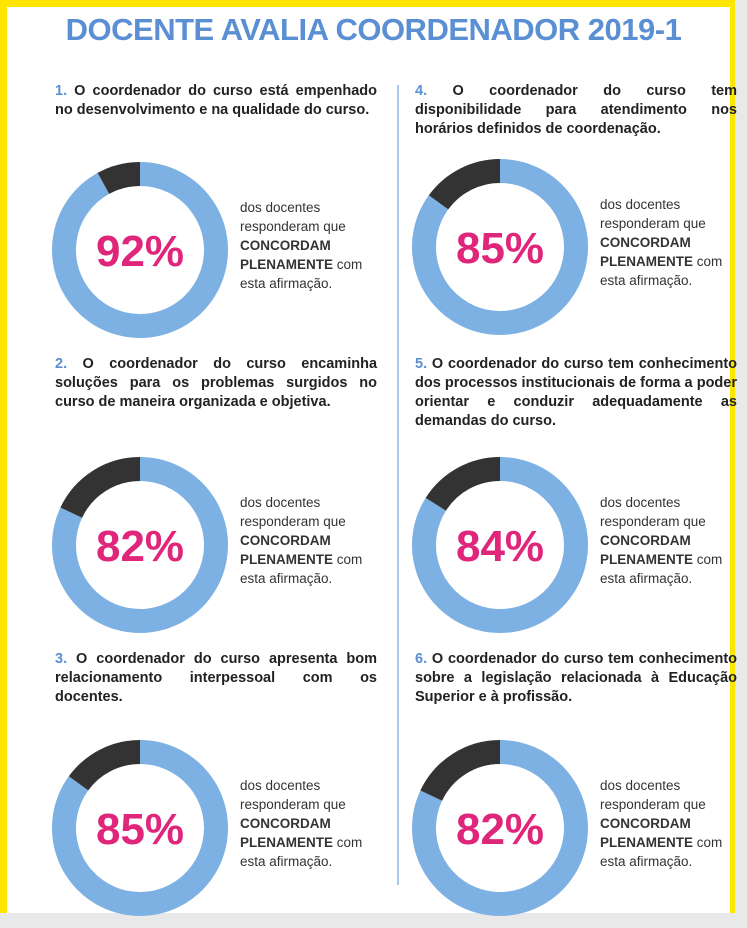 This screenshot has height=928, width=747. Describe the element at coordinates (373, 29) in the screenshot. I see `page-title: DOCENTE AVALIA COORDENADOR 2019-1` at that location.